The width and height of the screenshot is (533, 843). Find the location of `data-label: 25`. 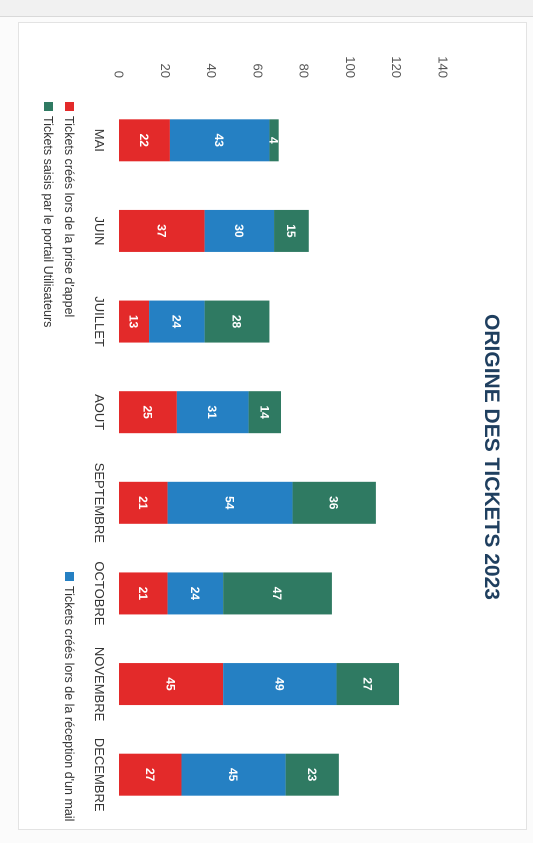

data-label: 25 is located at coordinates (147, 413).